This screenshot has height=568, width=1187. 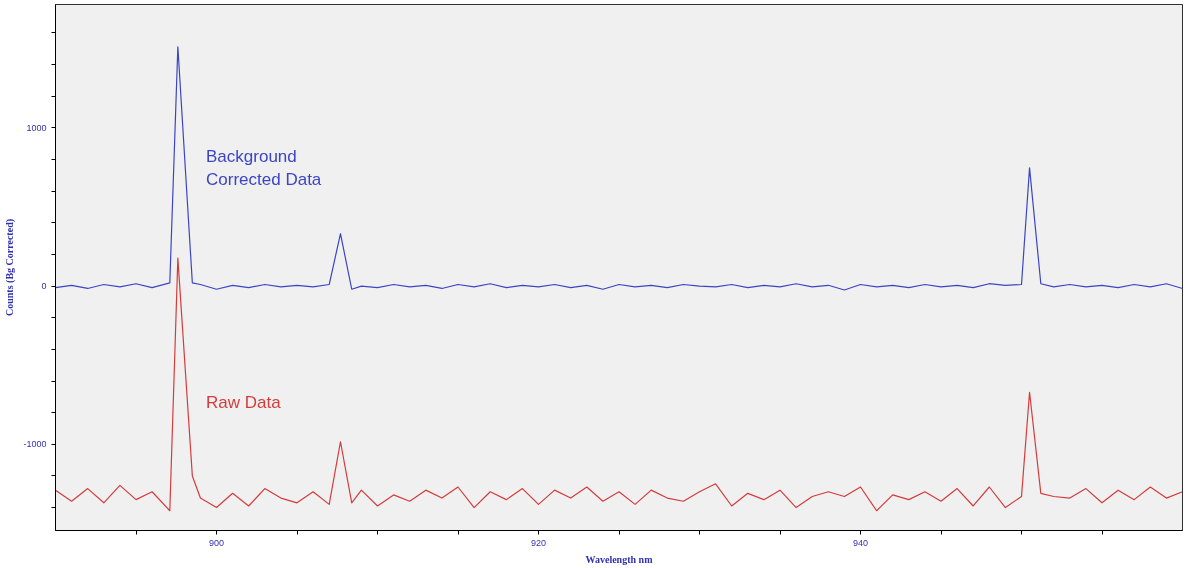 What do you see at coordinates (35, 444) in the screenshot?
I see `y-tick-label: -1000` at bounding box center [35, 444].